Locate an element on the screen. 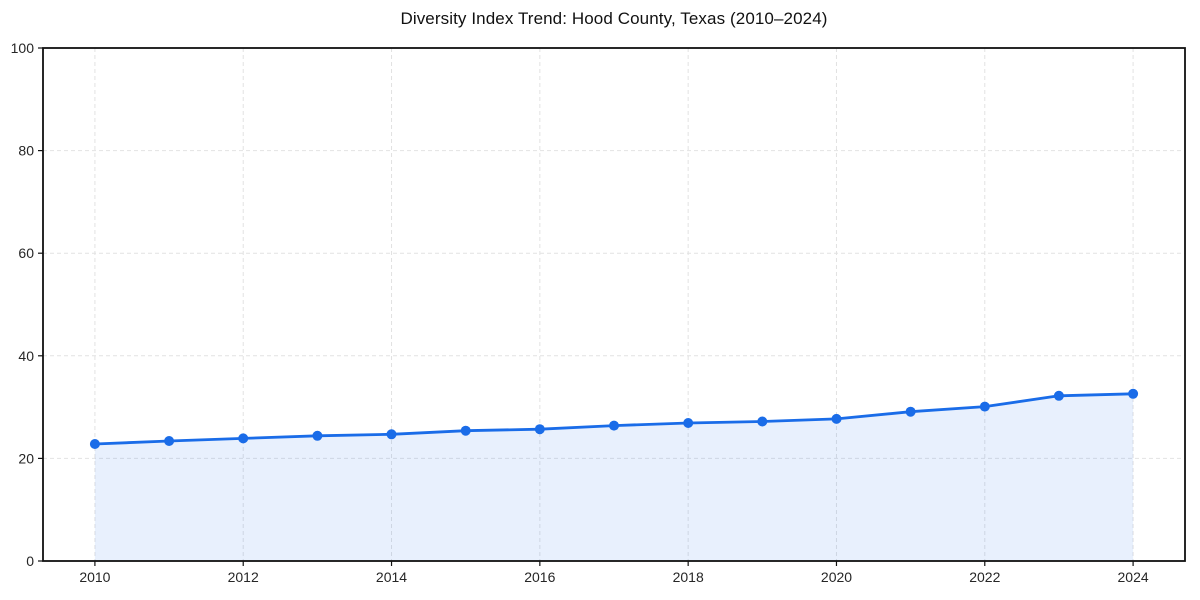  data-point-2023 is located at coordinates (1058, 395).